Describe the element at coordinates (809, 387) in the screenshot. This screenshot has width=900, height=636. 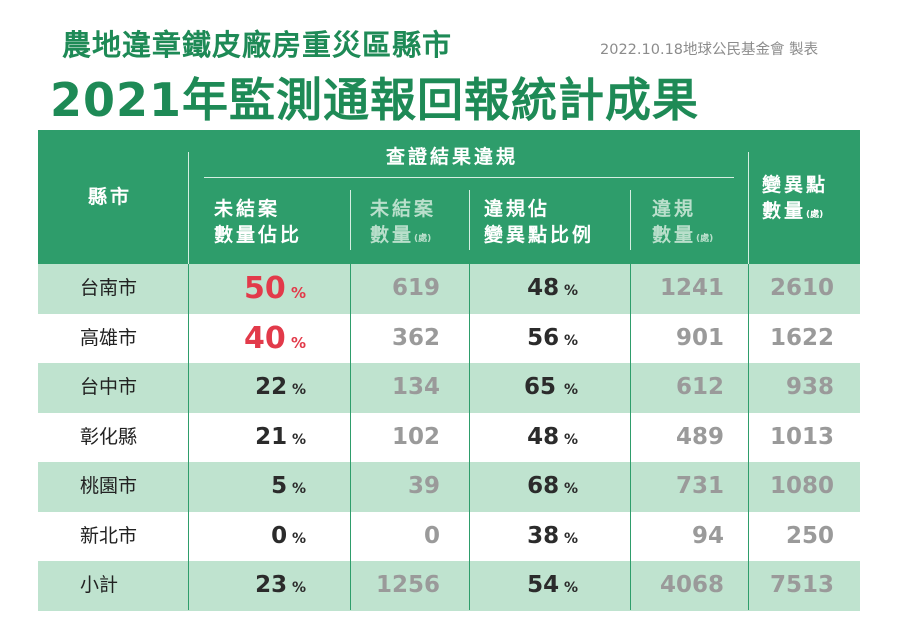
I see `change-points-cell: 938` at that location.